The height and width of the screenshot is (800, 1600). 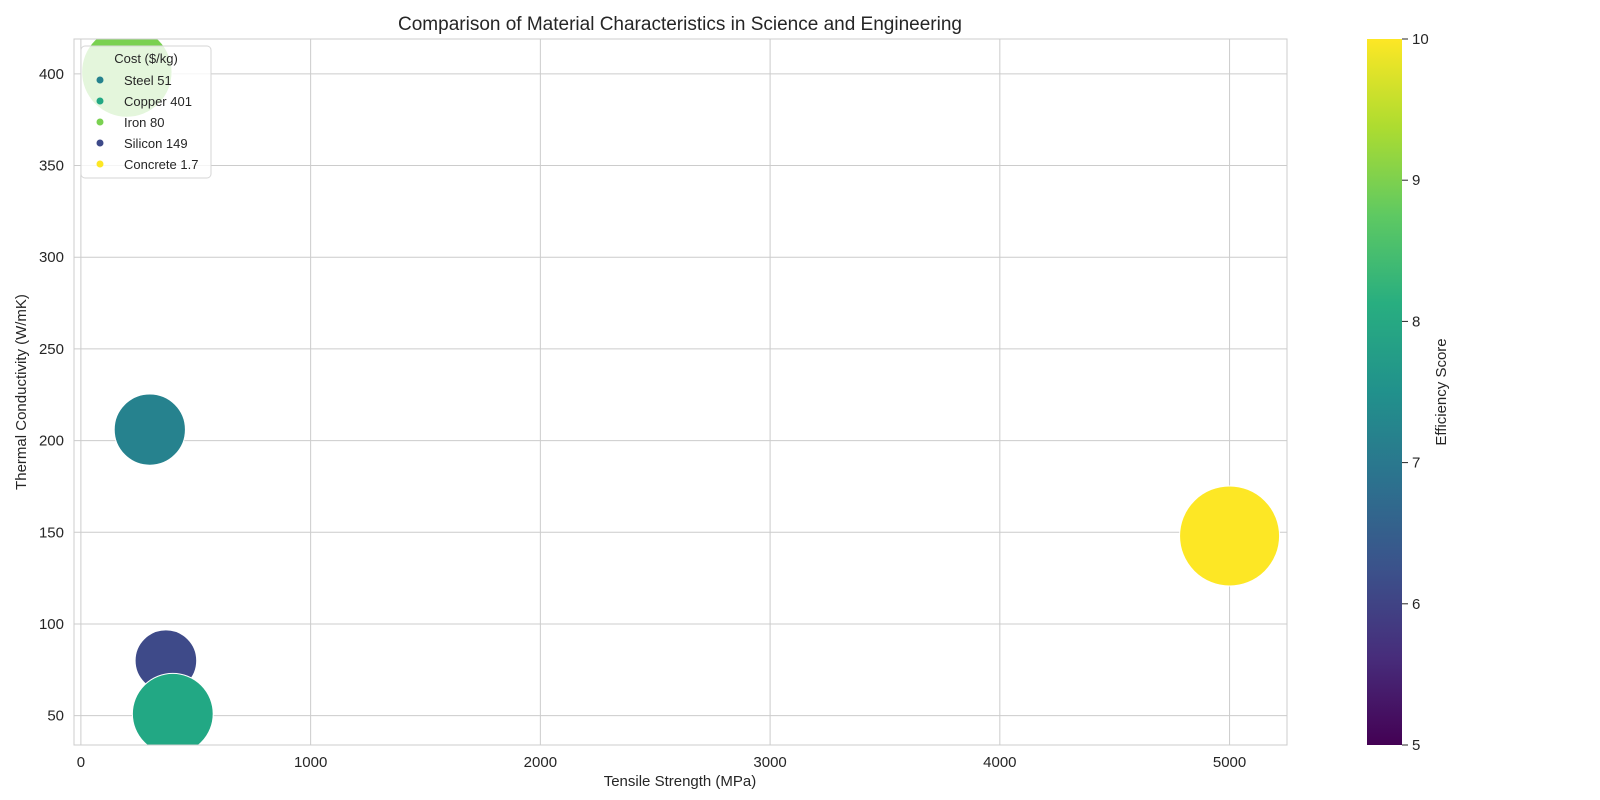 What do you see at coordinates (156, 143) in the screenshot?
I see `legend-label: Silicon 149` at bounding box center [156, 143].